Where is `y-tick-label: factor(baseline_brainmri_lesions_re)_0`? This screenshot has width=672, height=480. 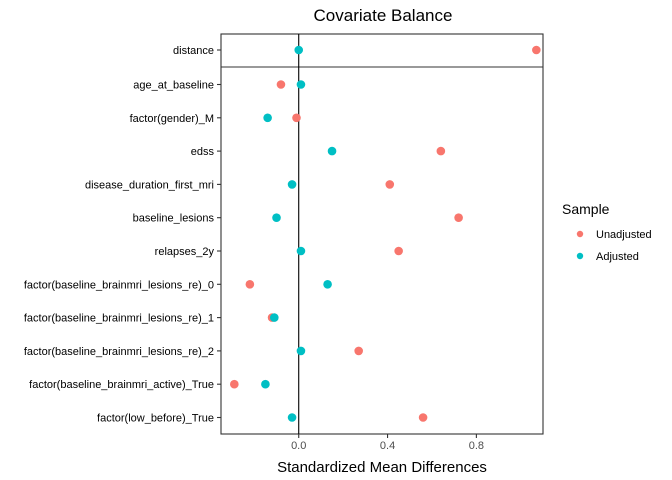 y-tick-label: factor(baseline_brainmri_lesions_re)_0 is located at coordinates (119, 285).